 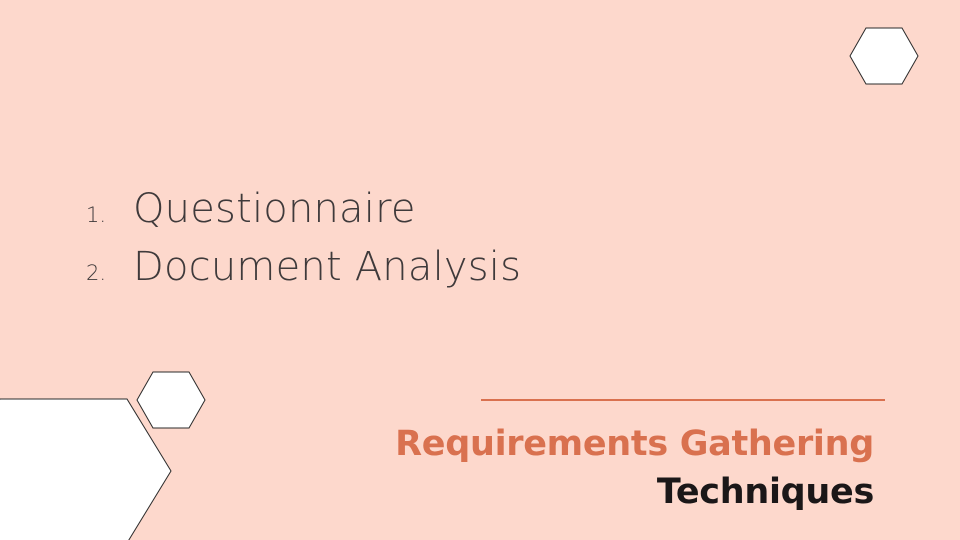 What do you see at coordinates (683, 400) in the screenshot?
I see `title-divider` at bounding box center [683, 400].